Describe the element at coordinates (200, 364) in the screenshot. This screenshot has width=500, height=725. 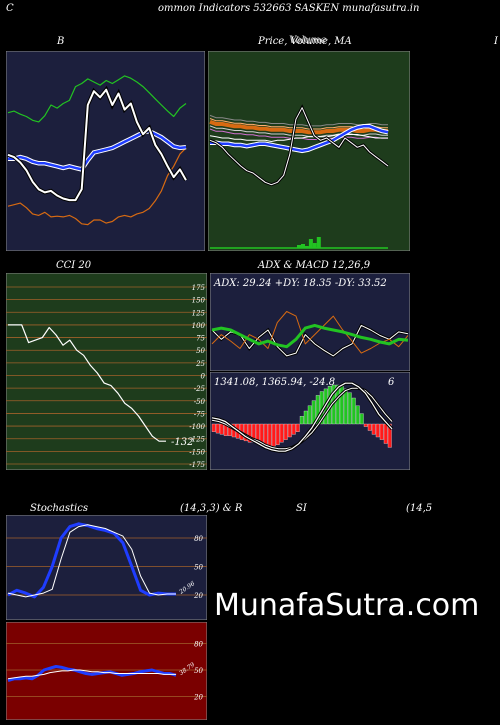
I see `cci-tick-label: 25` at that location.